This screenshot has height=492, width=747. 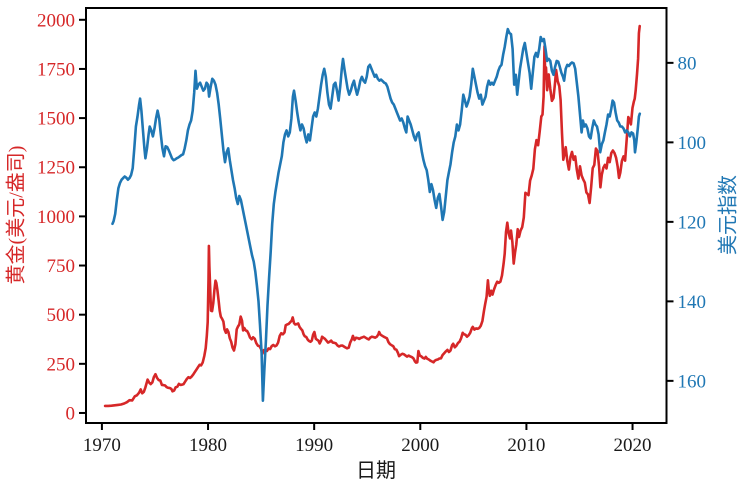 I want to click on left-y-tick-label: 250, so click(x=61, y=364).